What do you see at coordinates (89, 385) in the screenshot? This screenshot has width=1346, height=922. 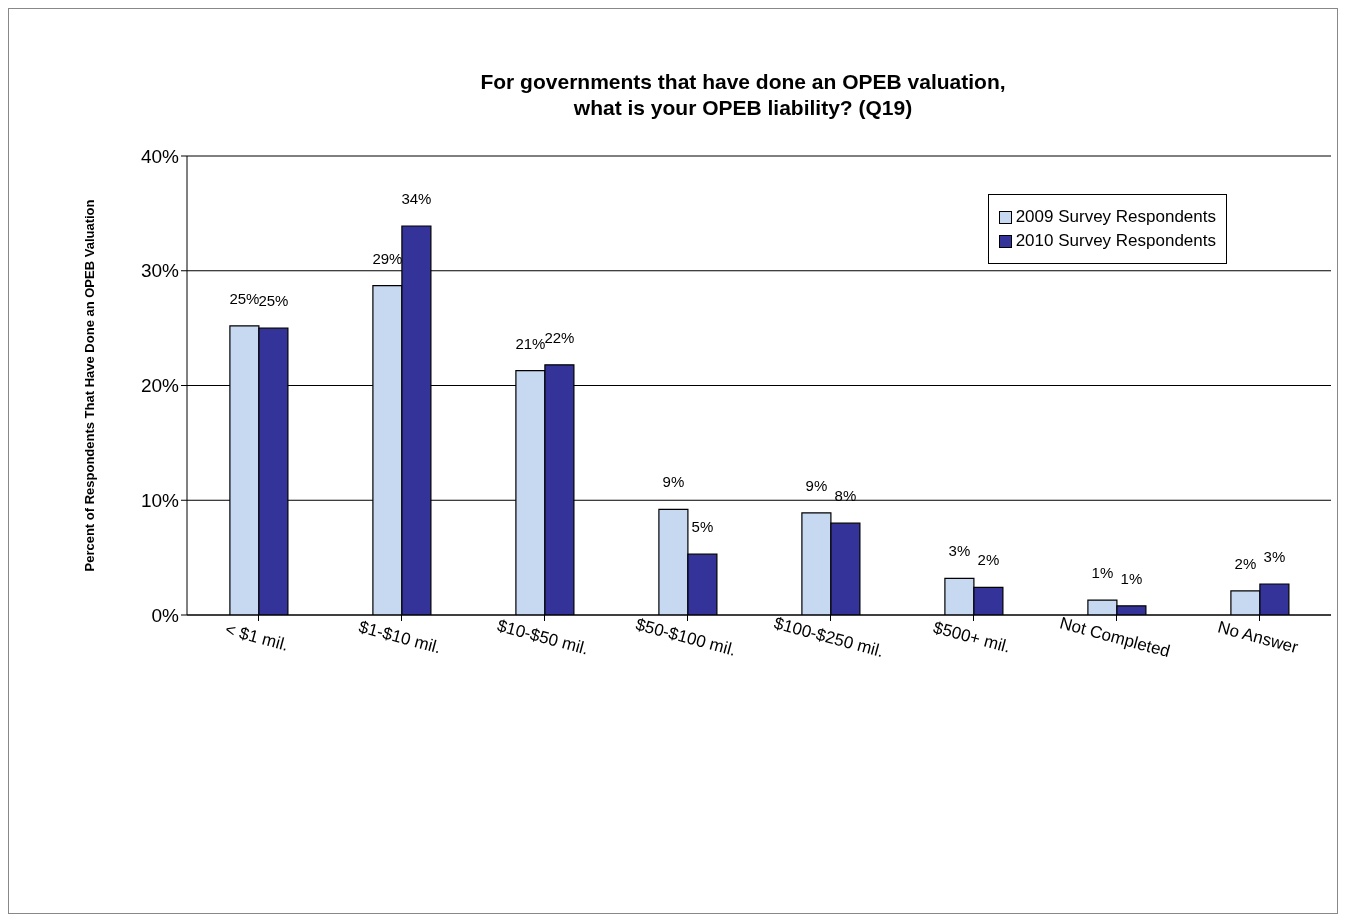 I see `y-axis-title: Percent of Respondents That Have Done an OPEB Valuation` at bounding box center [89, 385].